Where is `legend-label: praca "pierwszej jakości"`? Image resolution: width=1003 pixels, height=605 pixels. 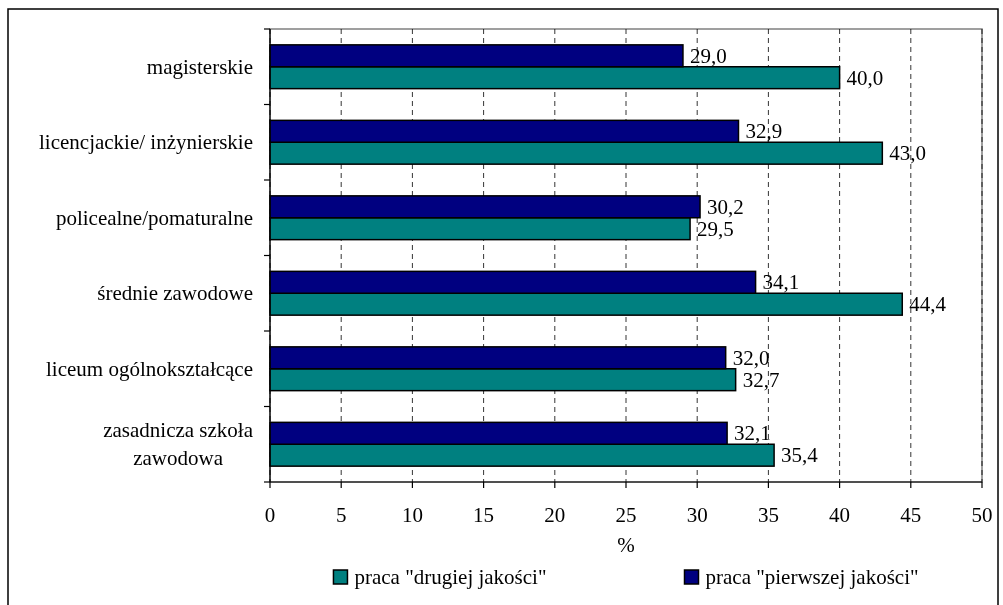
legend-label: praca "pierwszej jakości" is located at coordinates (812, 577).